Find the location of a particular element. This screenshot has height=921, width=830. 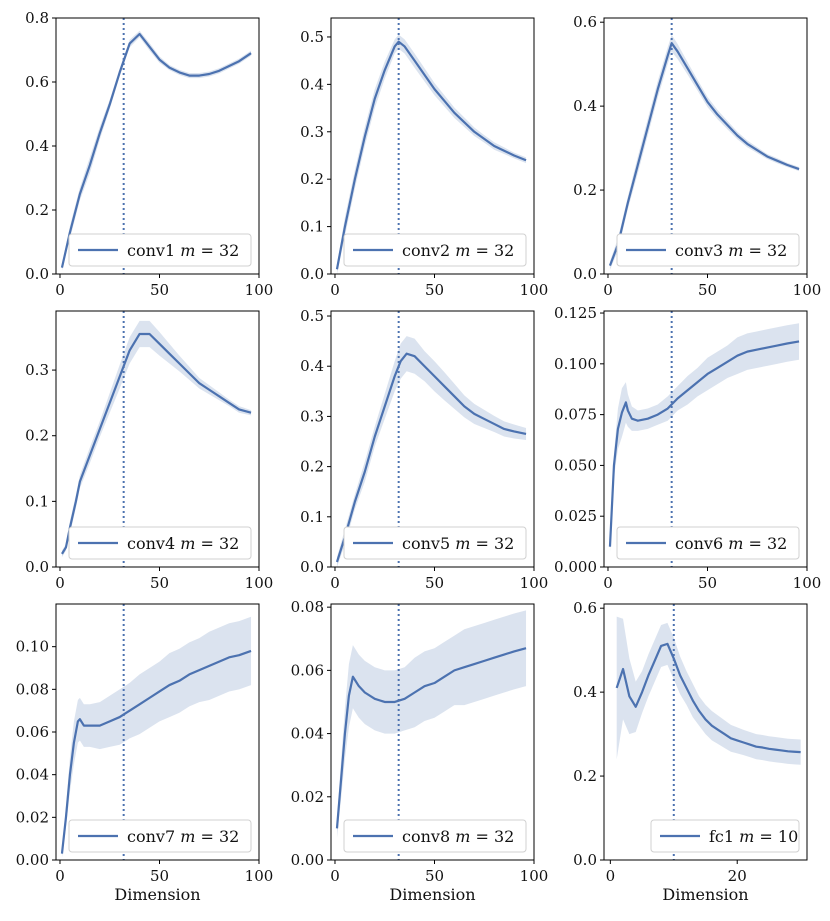

legend: conv7 m = 32 is located at coordinates (160, 836).